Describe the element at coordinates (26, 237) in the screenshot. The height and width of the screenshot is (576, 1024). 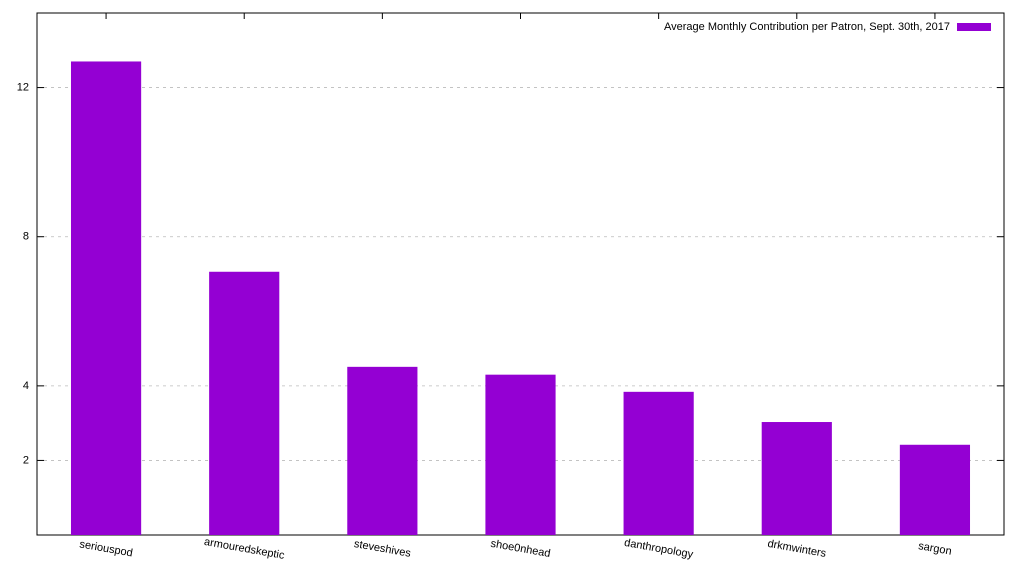
I see `y-tick-label: 8` at that location.